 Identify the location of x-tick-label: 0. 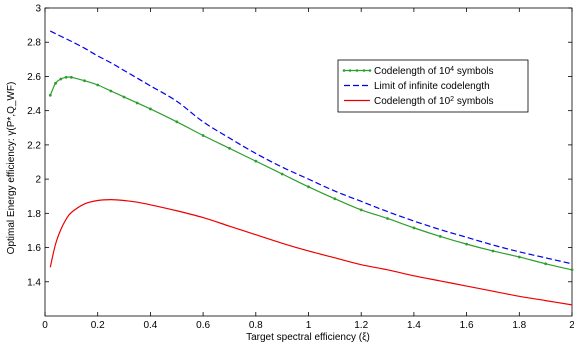
(45, 325).